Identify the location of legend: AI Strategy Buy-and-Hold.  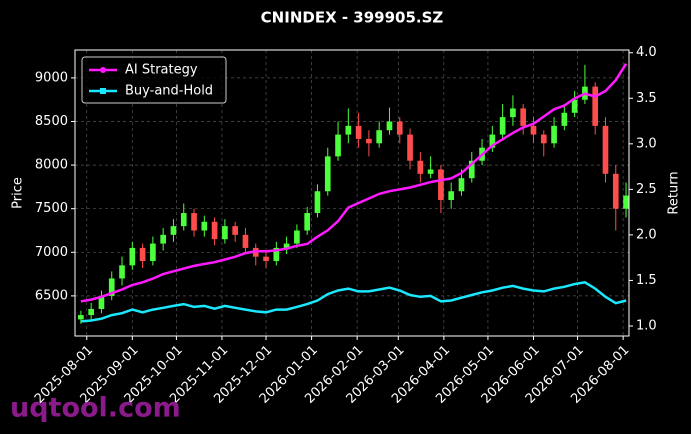
(154, 80).